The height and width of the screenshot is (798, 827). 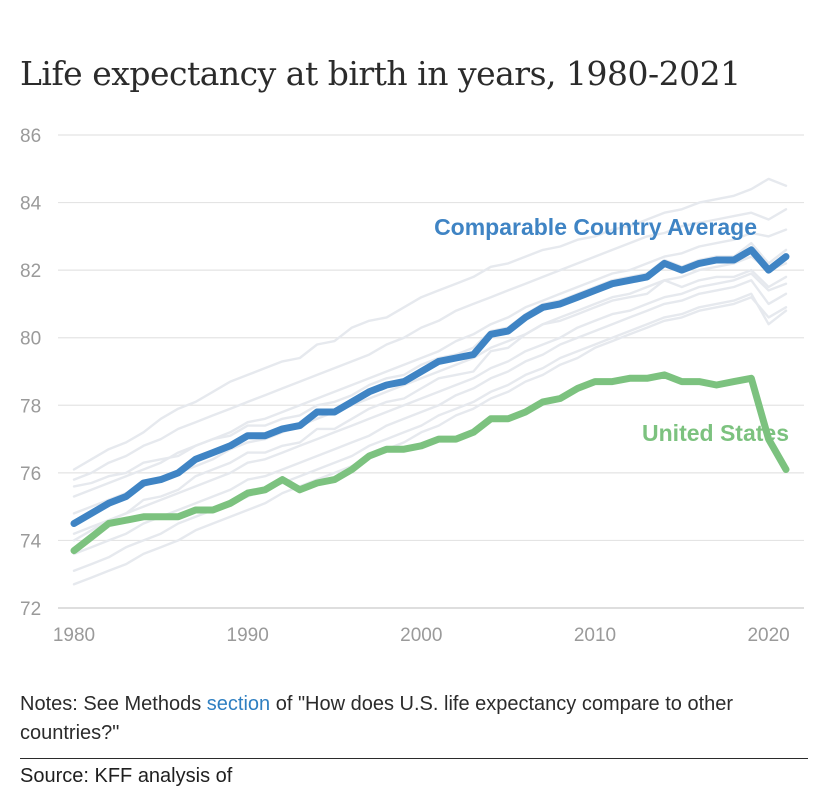 I want to click on x-axis-ticks: 1980 1990 2000 2010 2020, so click(x=421, y=635).